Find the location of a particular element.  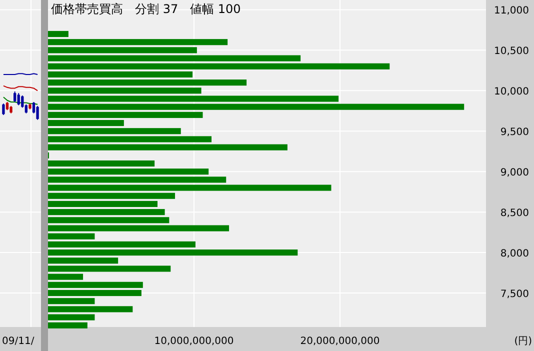

y-tick-label: 11,000 is located at coordinates (511, 11).